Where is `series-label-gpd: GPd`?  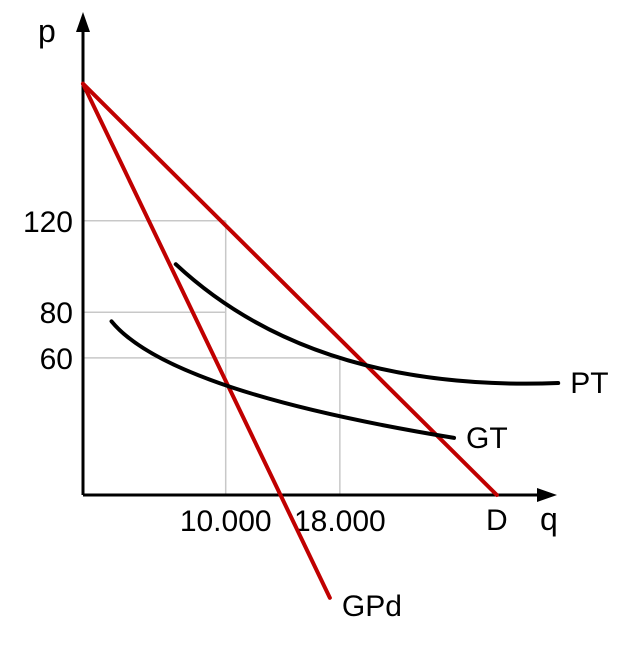 series-label-gpd: GPd is located at coordinates (372, 606).